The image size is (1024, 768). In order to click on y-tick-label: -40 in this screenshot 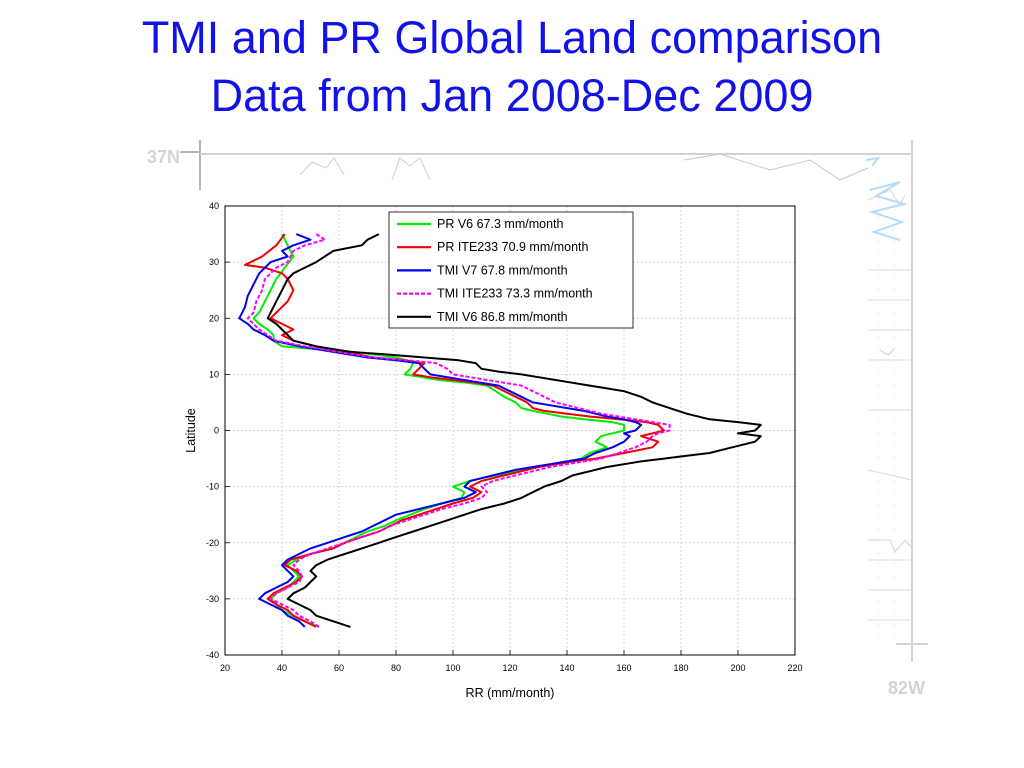, I will do `click(212, 655)`.